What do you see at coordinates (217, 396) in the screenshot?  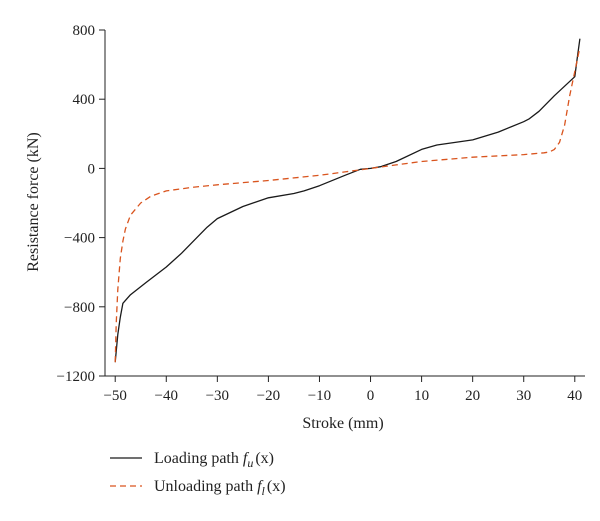 I see `x-tick-label: −30` at bounding box center [217, 396].